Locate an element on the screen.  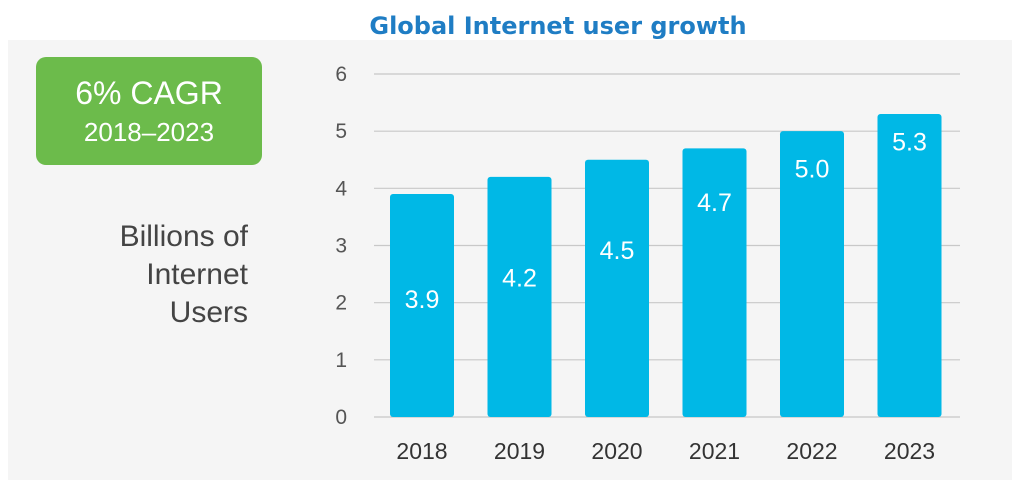
data-label: 3.9 is located at coordinates (422, 300).